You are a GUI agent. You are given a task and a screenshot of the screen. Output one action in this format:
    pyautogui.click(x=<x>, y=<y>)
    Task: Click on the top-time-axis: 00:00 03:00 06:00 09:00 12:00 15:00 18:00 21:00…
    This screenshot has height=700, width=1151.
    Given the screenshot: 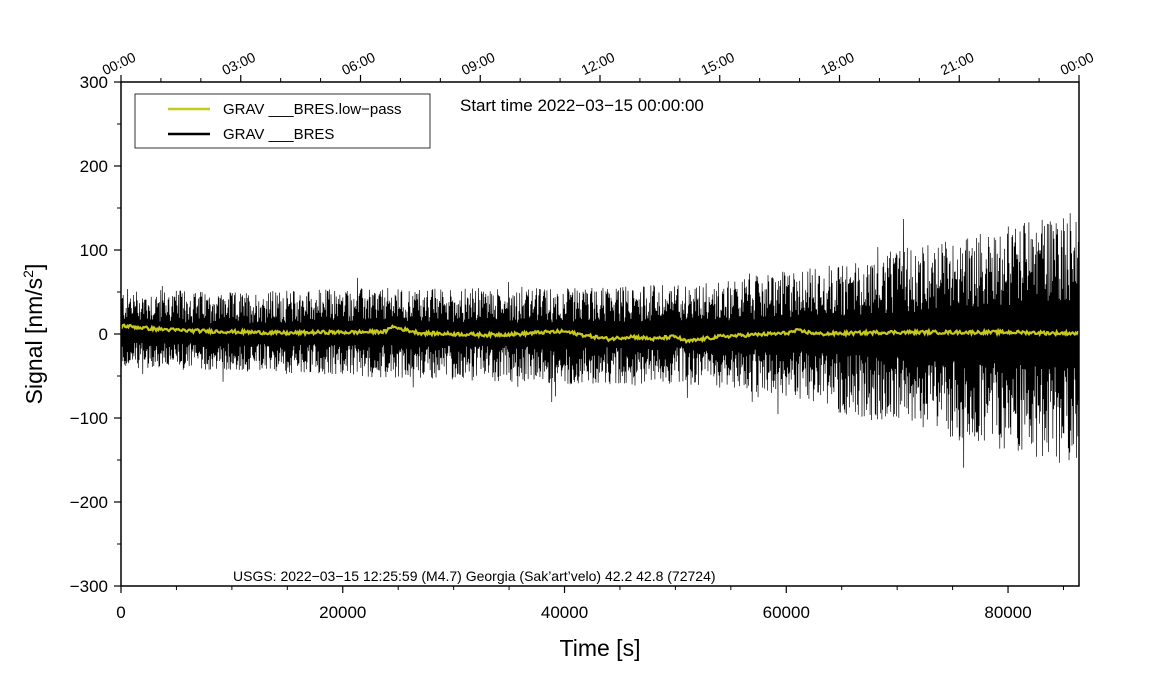 What is the action you would take?
    pyautogui.click(x=598, y=65)
    